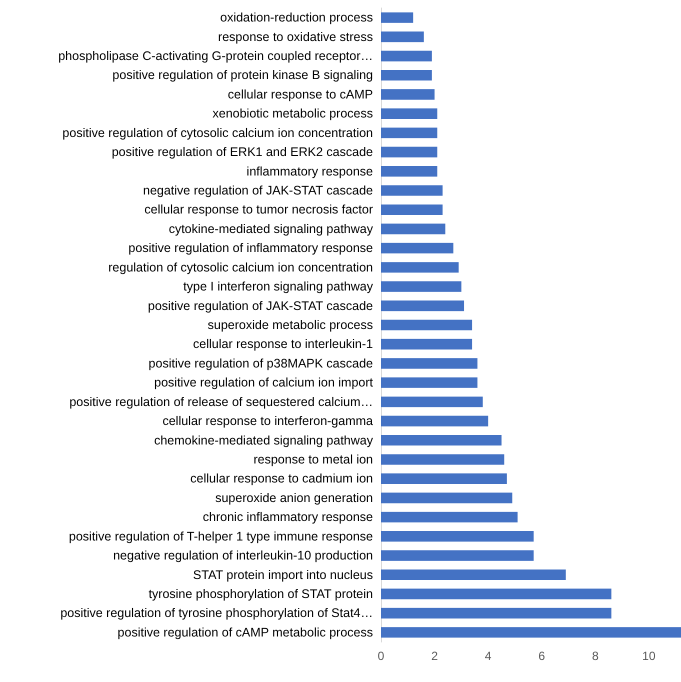  What do you see at coordinates (258, 209) in the screenshot?
I see `y-tick-label: cellular response to tumor necrosis factor` at bounding box center [258, 209].